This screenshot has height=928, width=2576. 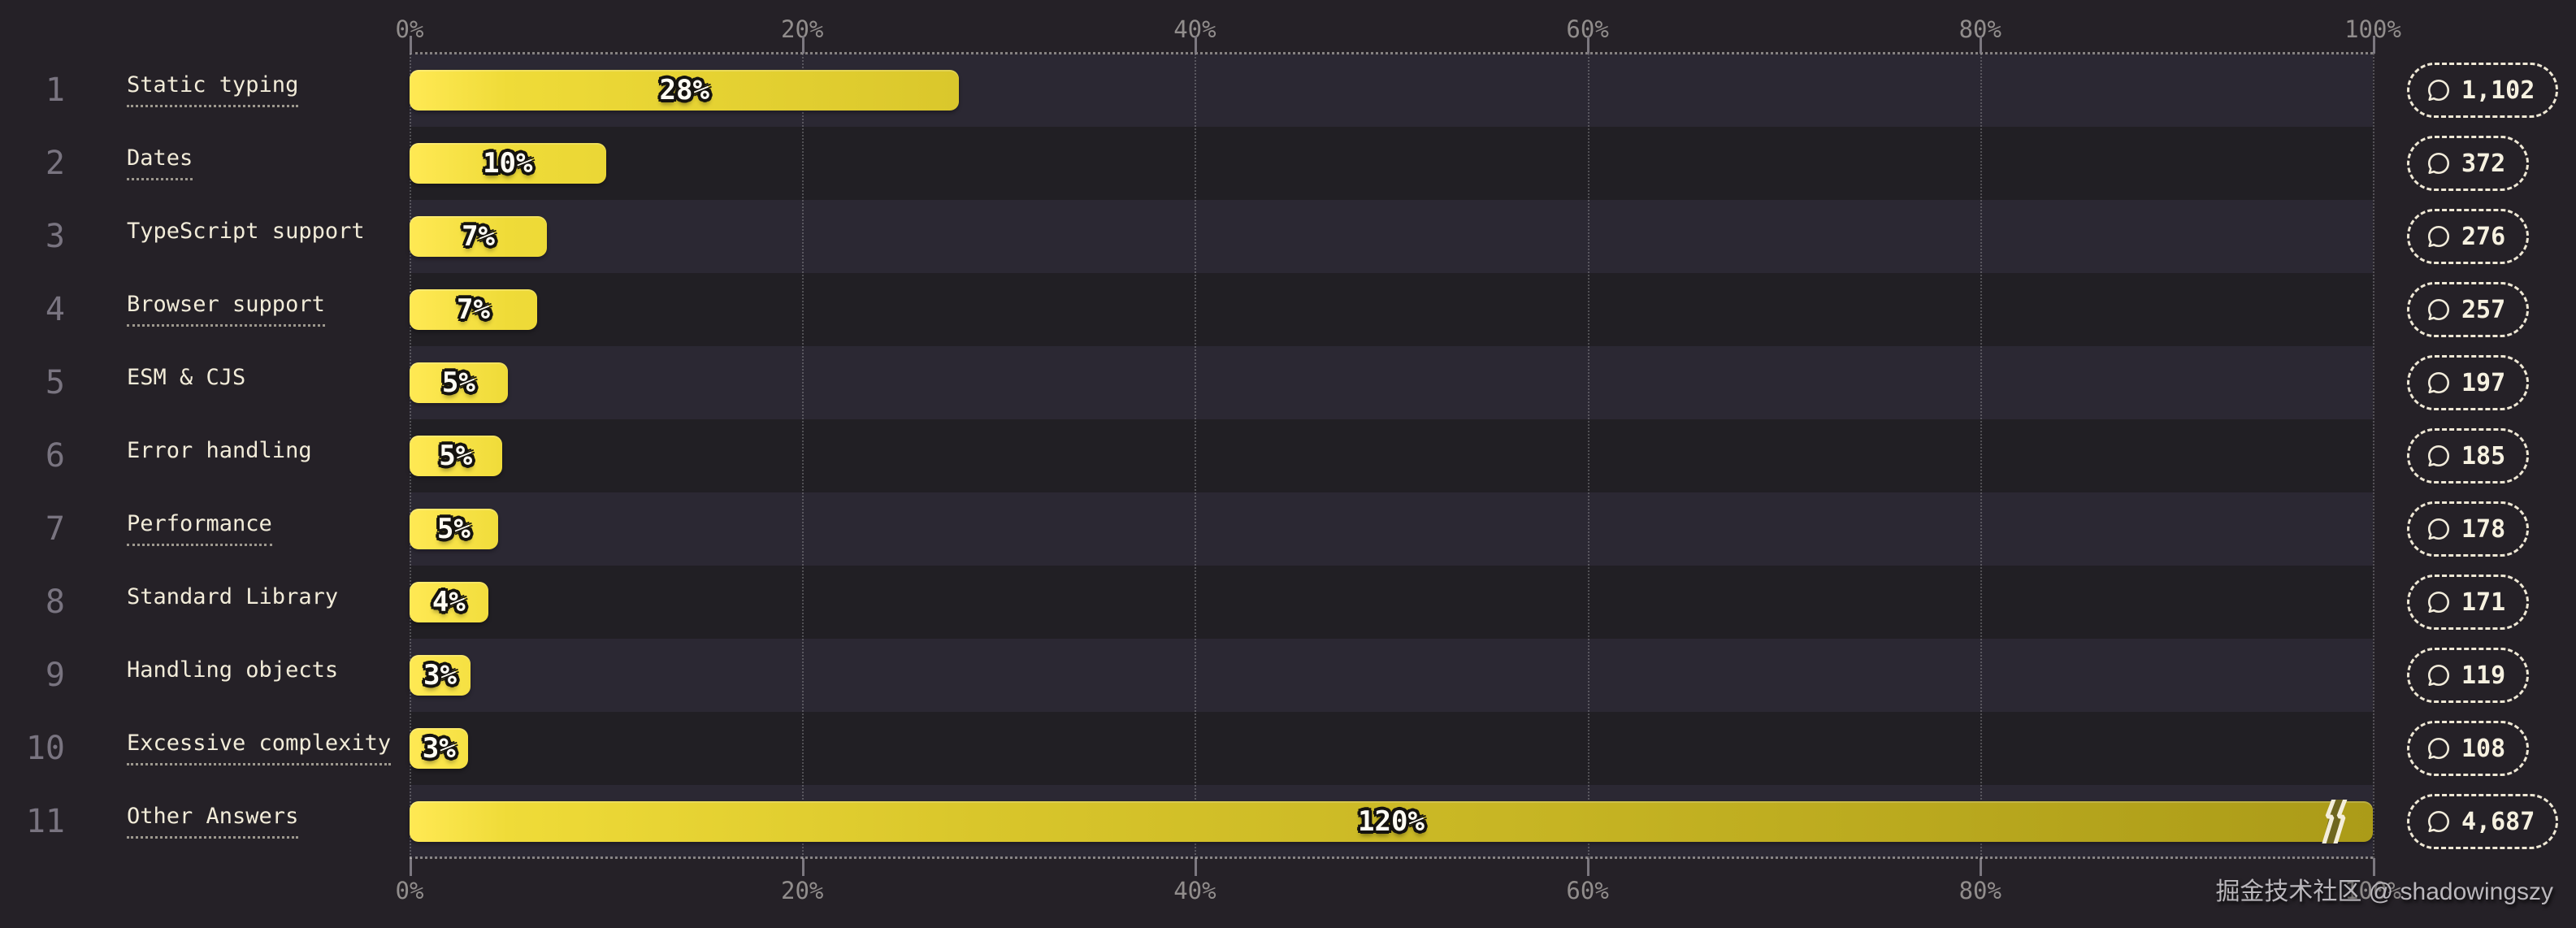 I want to click on row-label: ESM & CJS, so click(x=186, y=378).